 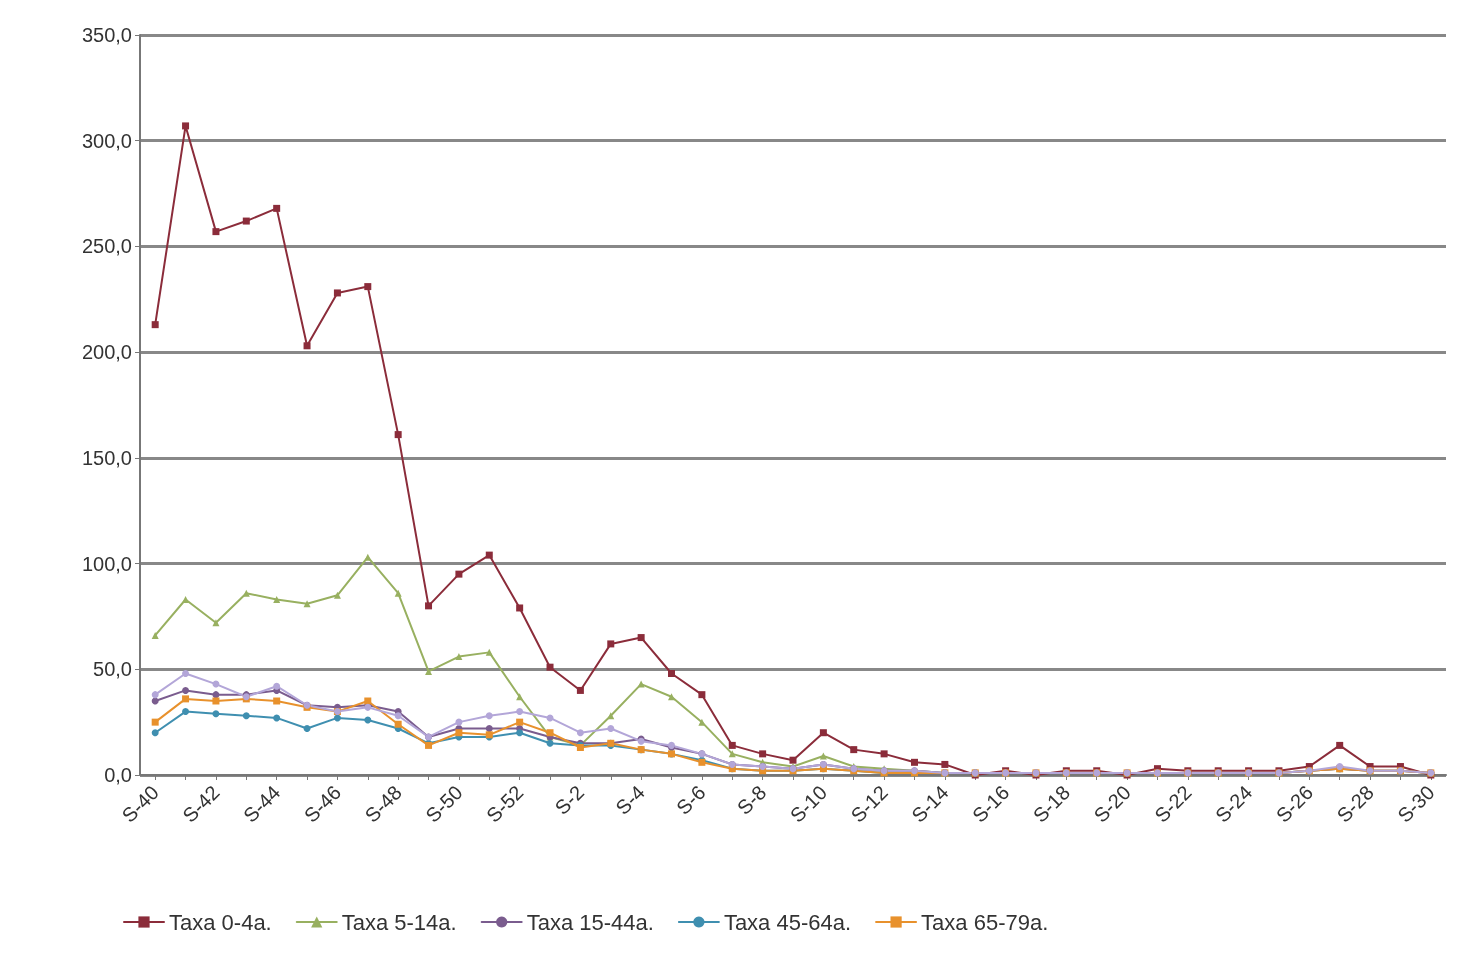 I want to click on y-tick-label: 300,0, so click(x=106, y=140).